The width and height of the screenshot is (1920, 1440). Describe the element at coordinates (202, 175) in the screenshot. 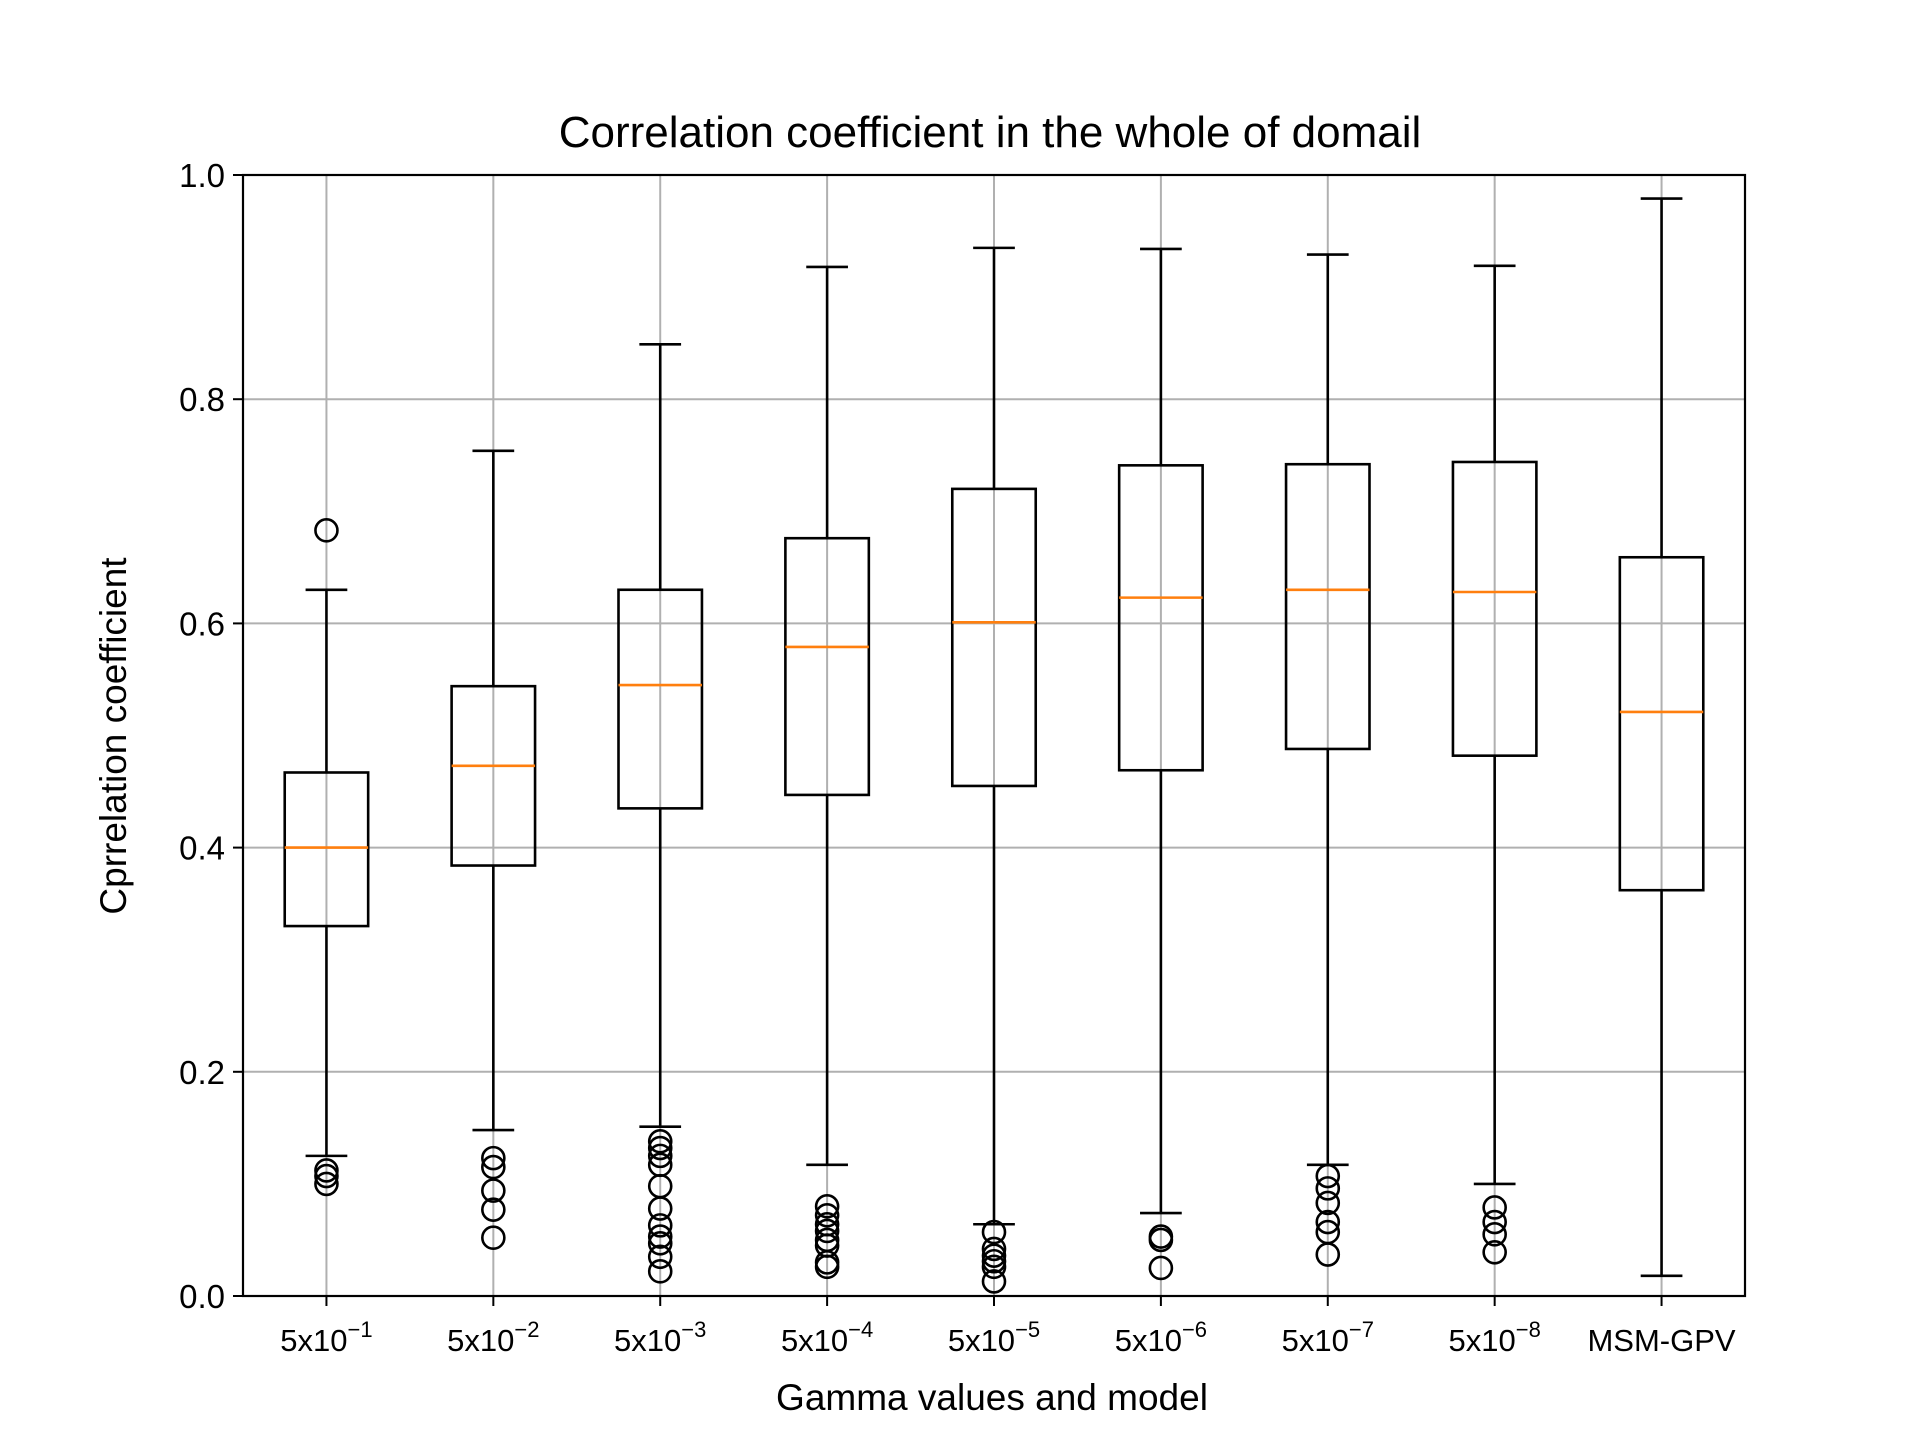

I see `y-tick-label: 1.0` at that location.